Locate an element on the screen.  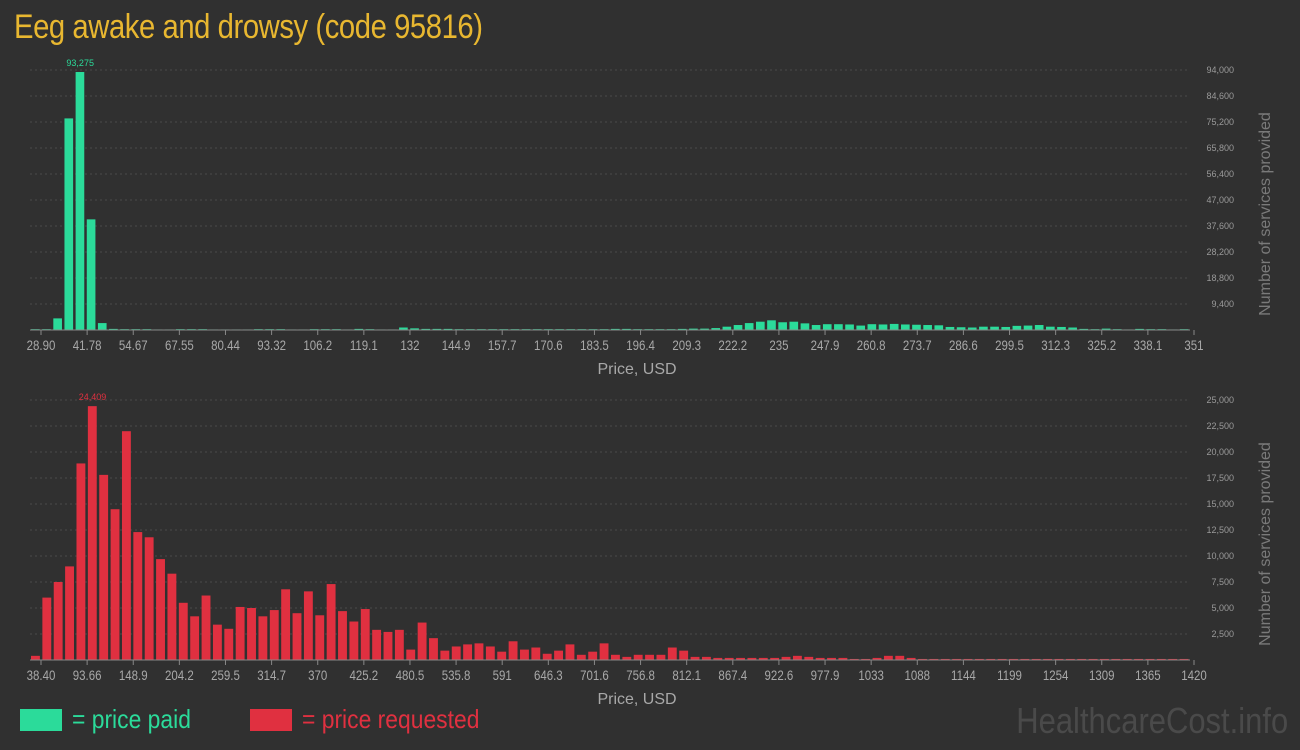
paid-xtick-label: 222.2 is located at coordinates (732, 345).